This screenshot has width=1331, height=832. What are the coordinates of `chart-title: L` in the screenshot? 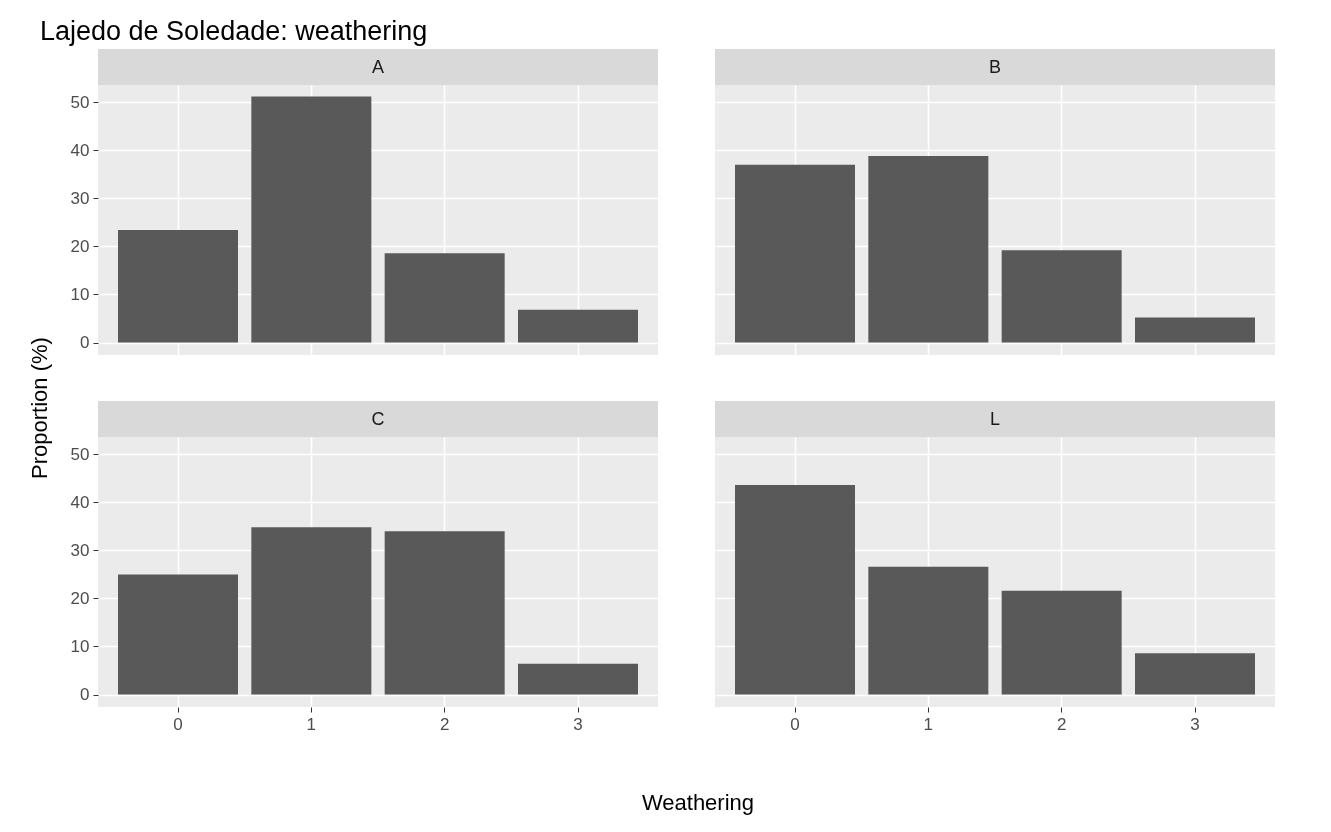 It's located at (995, 419).